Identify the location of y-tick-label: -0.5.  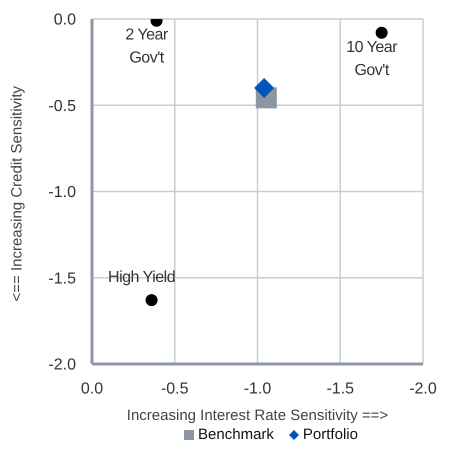
(62, 106).